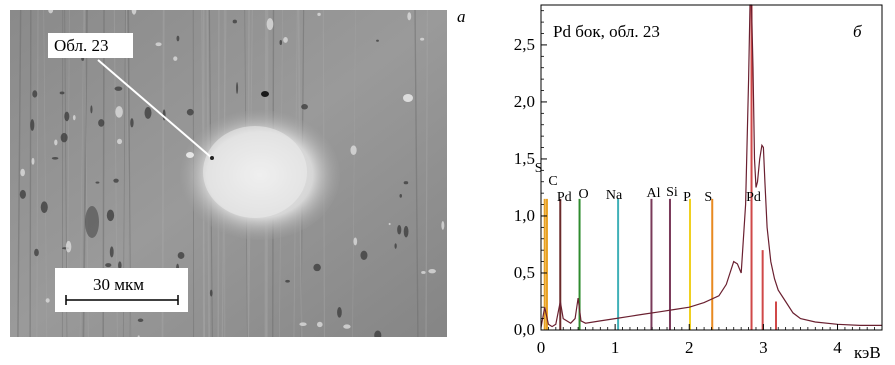  I want to click on scale-bar-box, so click(121, 290).